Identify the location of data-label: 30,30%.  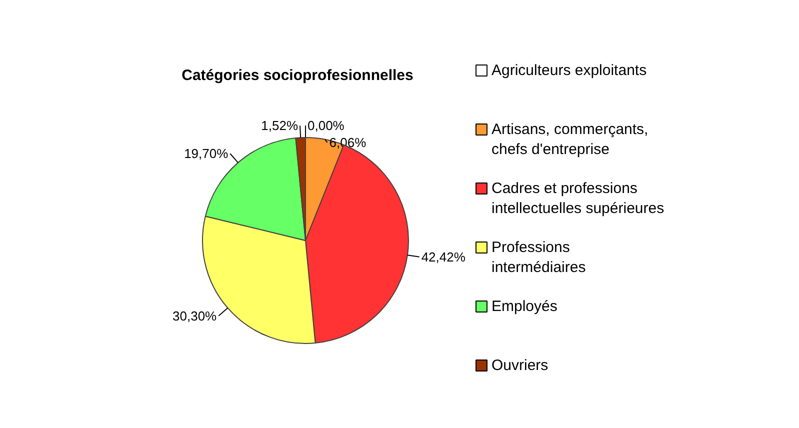
(195, 316).